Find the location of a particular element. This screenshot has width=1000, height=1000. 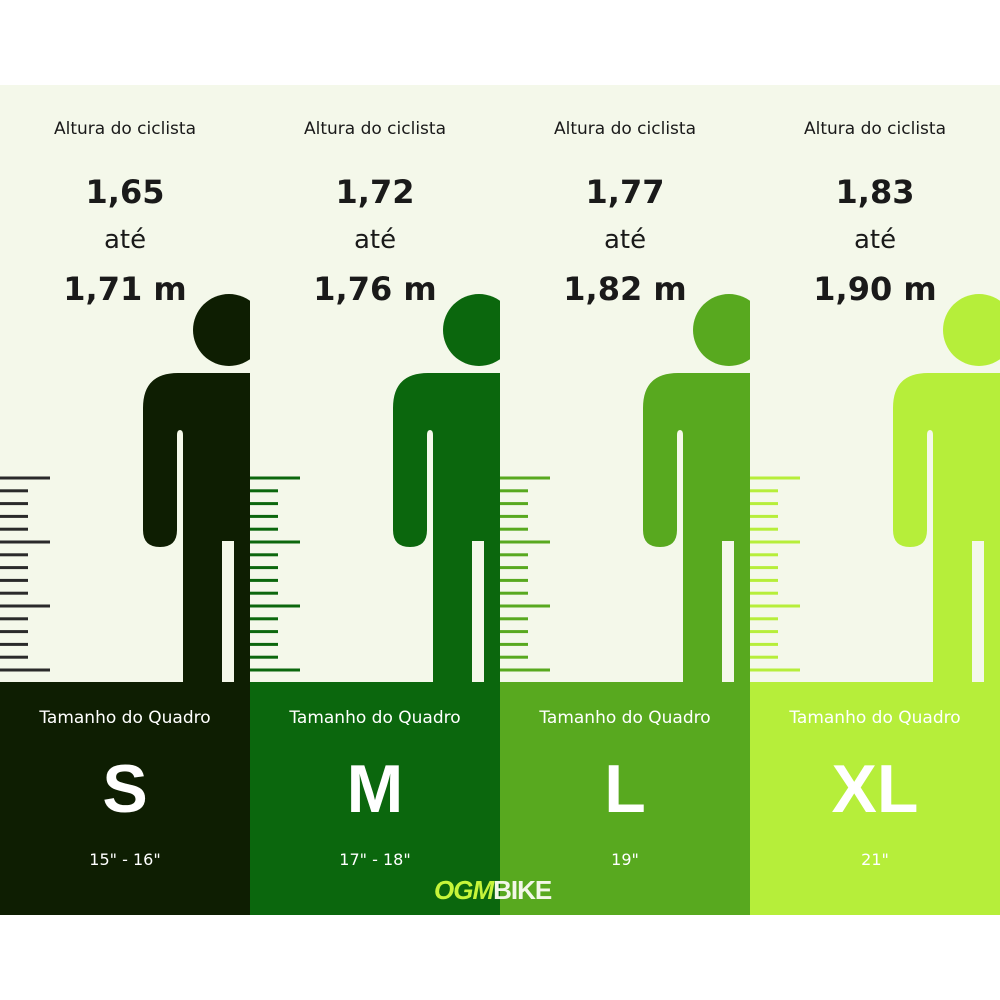

frame-size-band: Tamanho do Quadro S 15" - 16" is located at coordinates (125, 798).